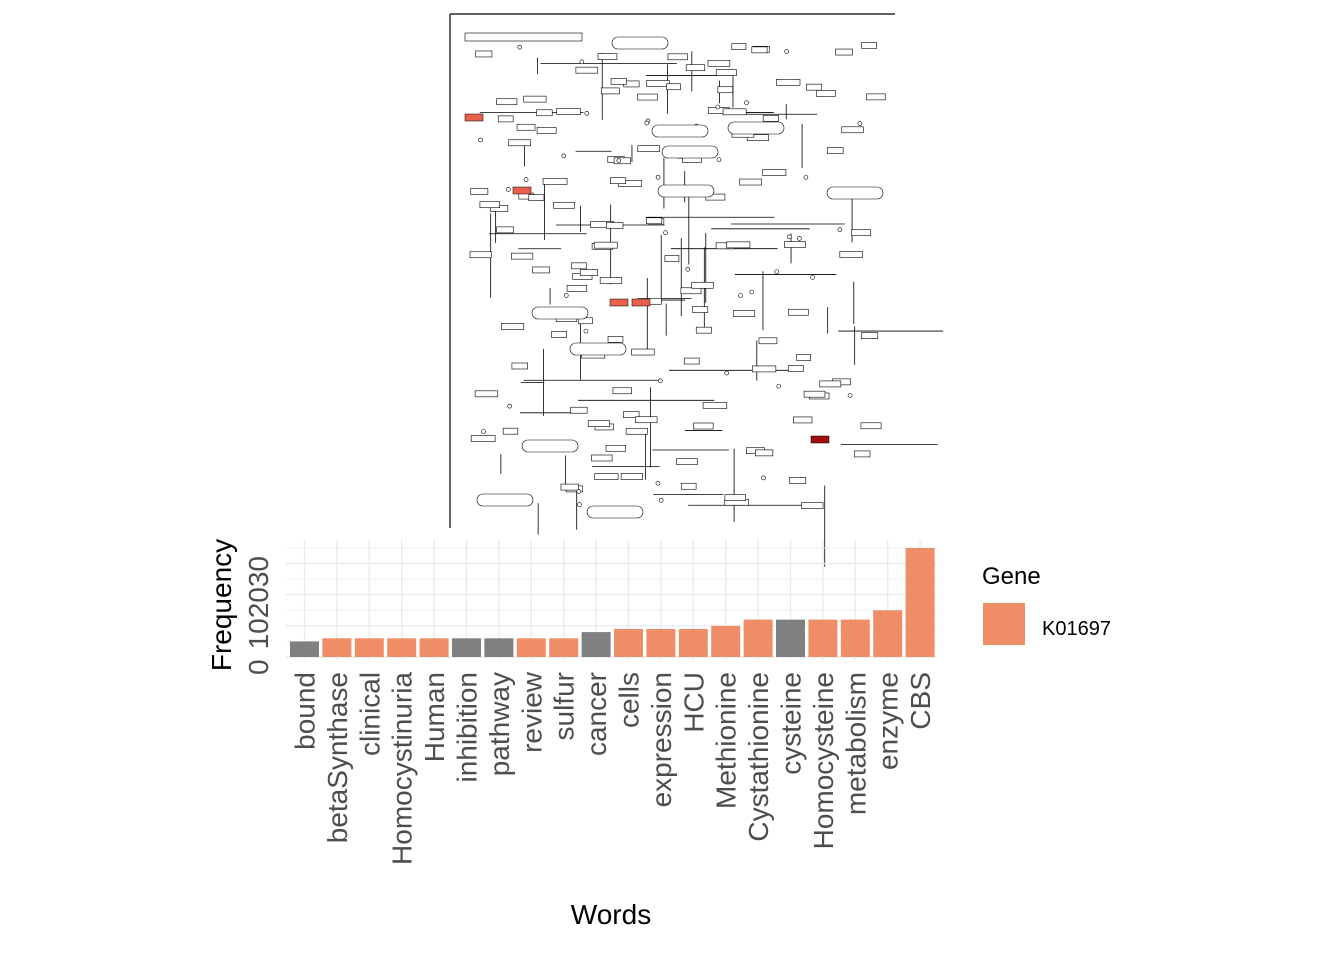  I want to click on bar-methionine, so click(726, 641).